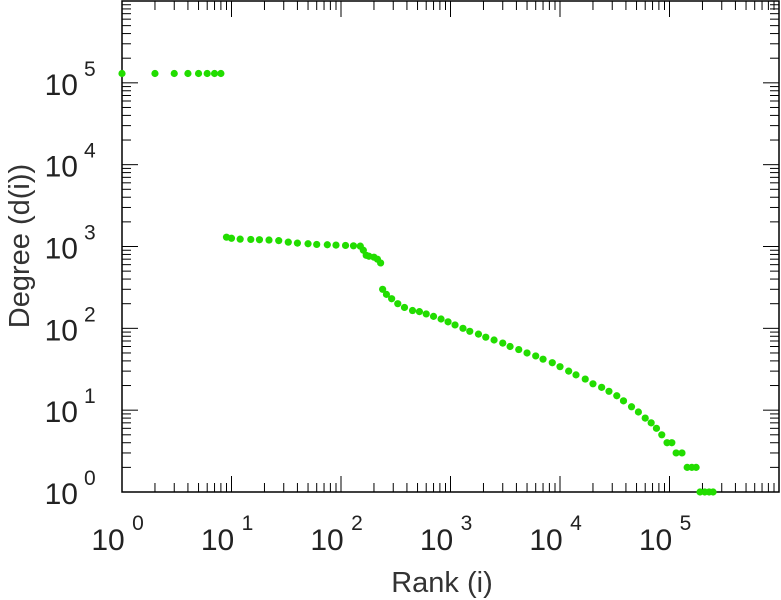 The width and height of the screenshot is (781, 600). I want to click on y-axis-title: Degree (d(i)), so click(20, 246).